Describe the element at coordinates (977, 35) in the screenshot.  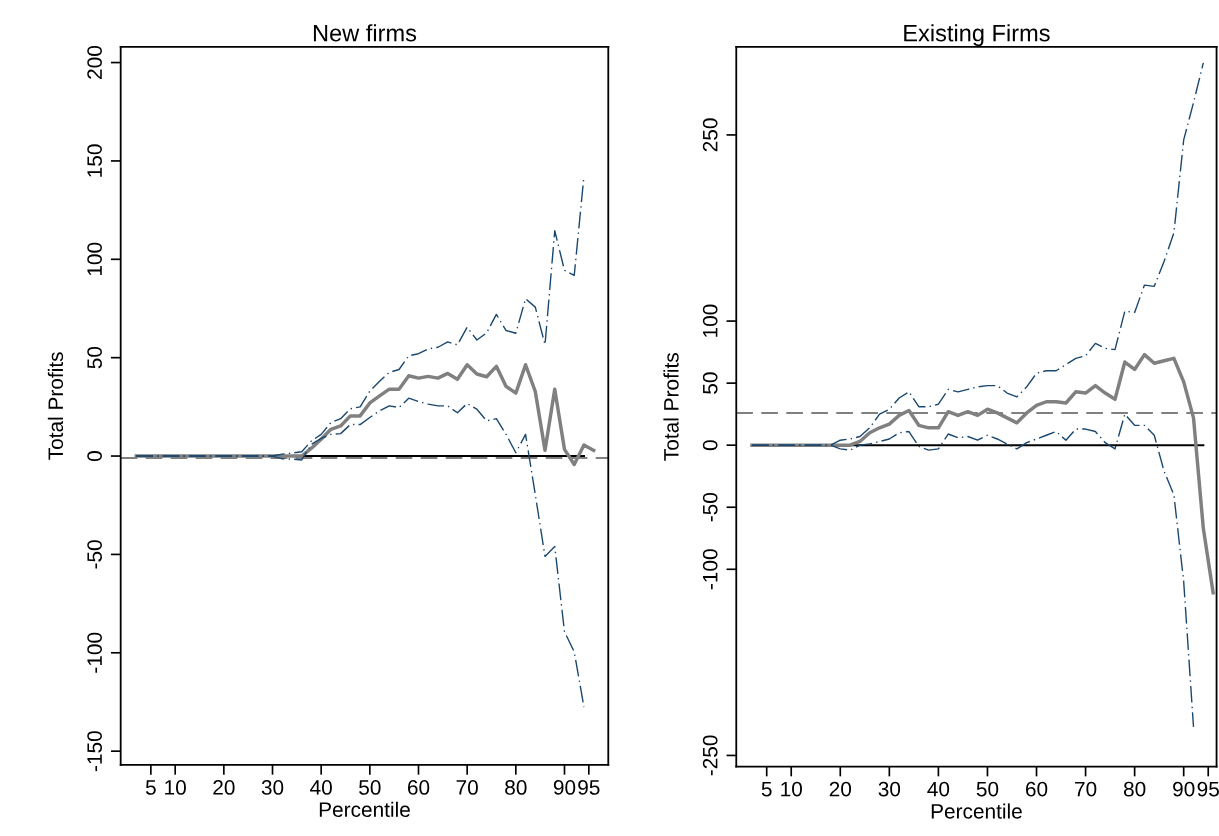
I see `chart-title: Existing Firms` at that location.